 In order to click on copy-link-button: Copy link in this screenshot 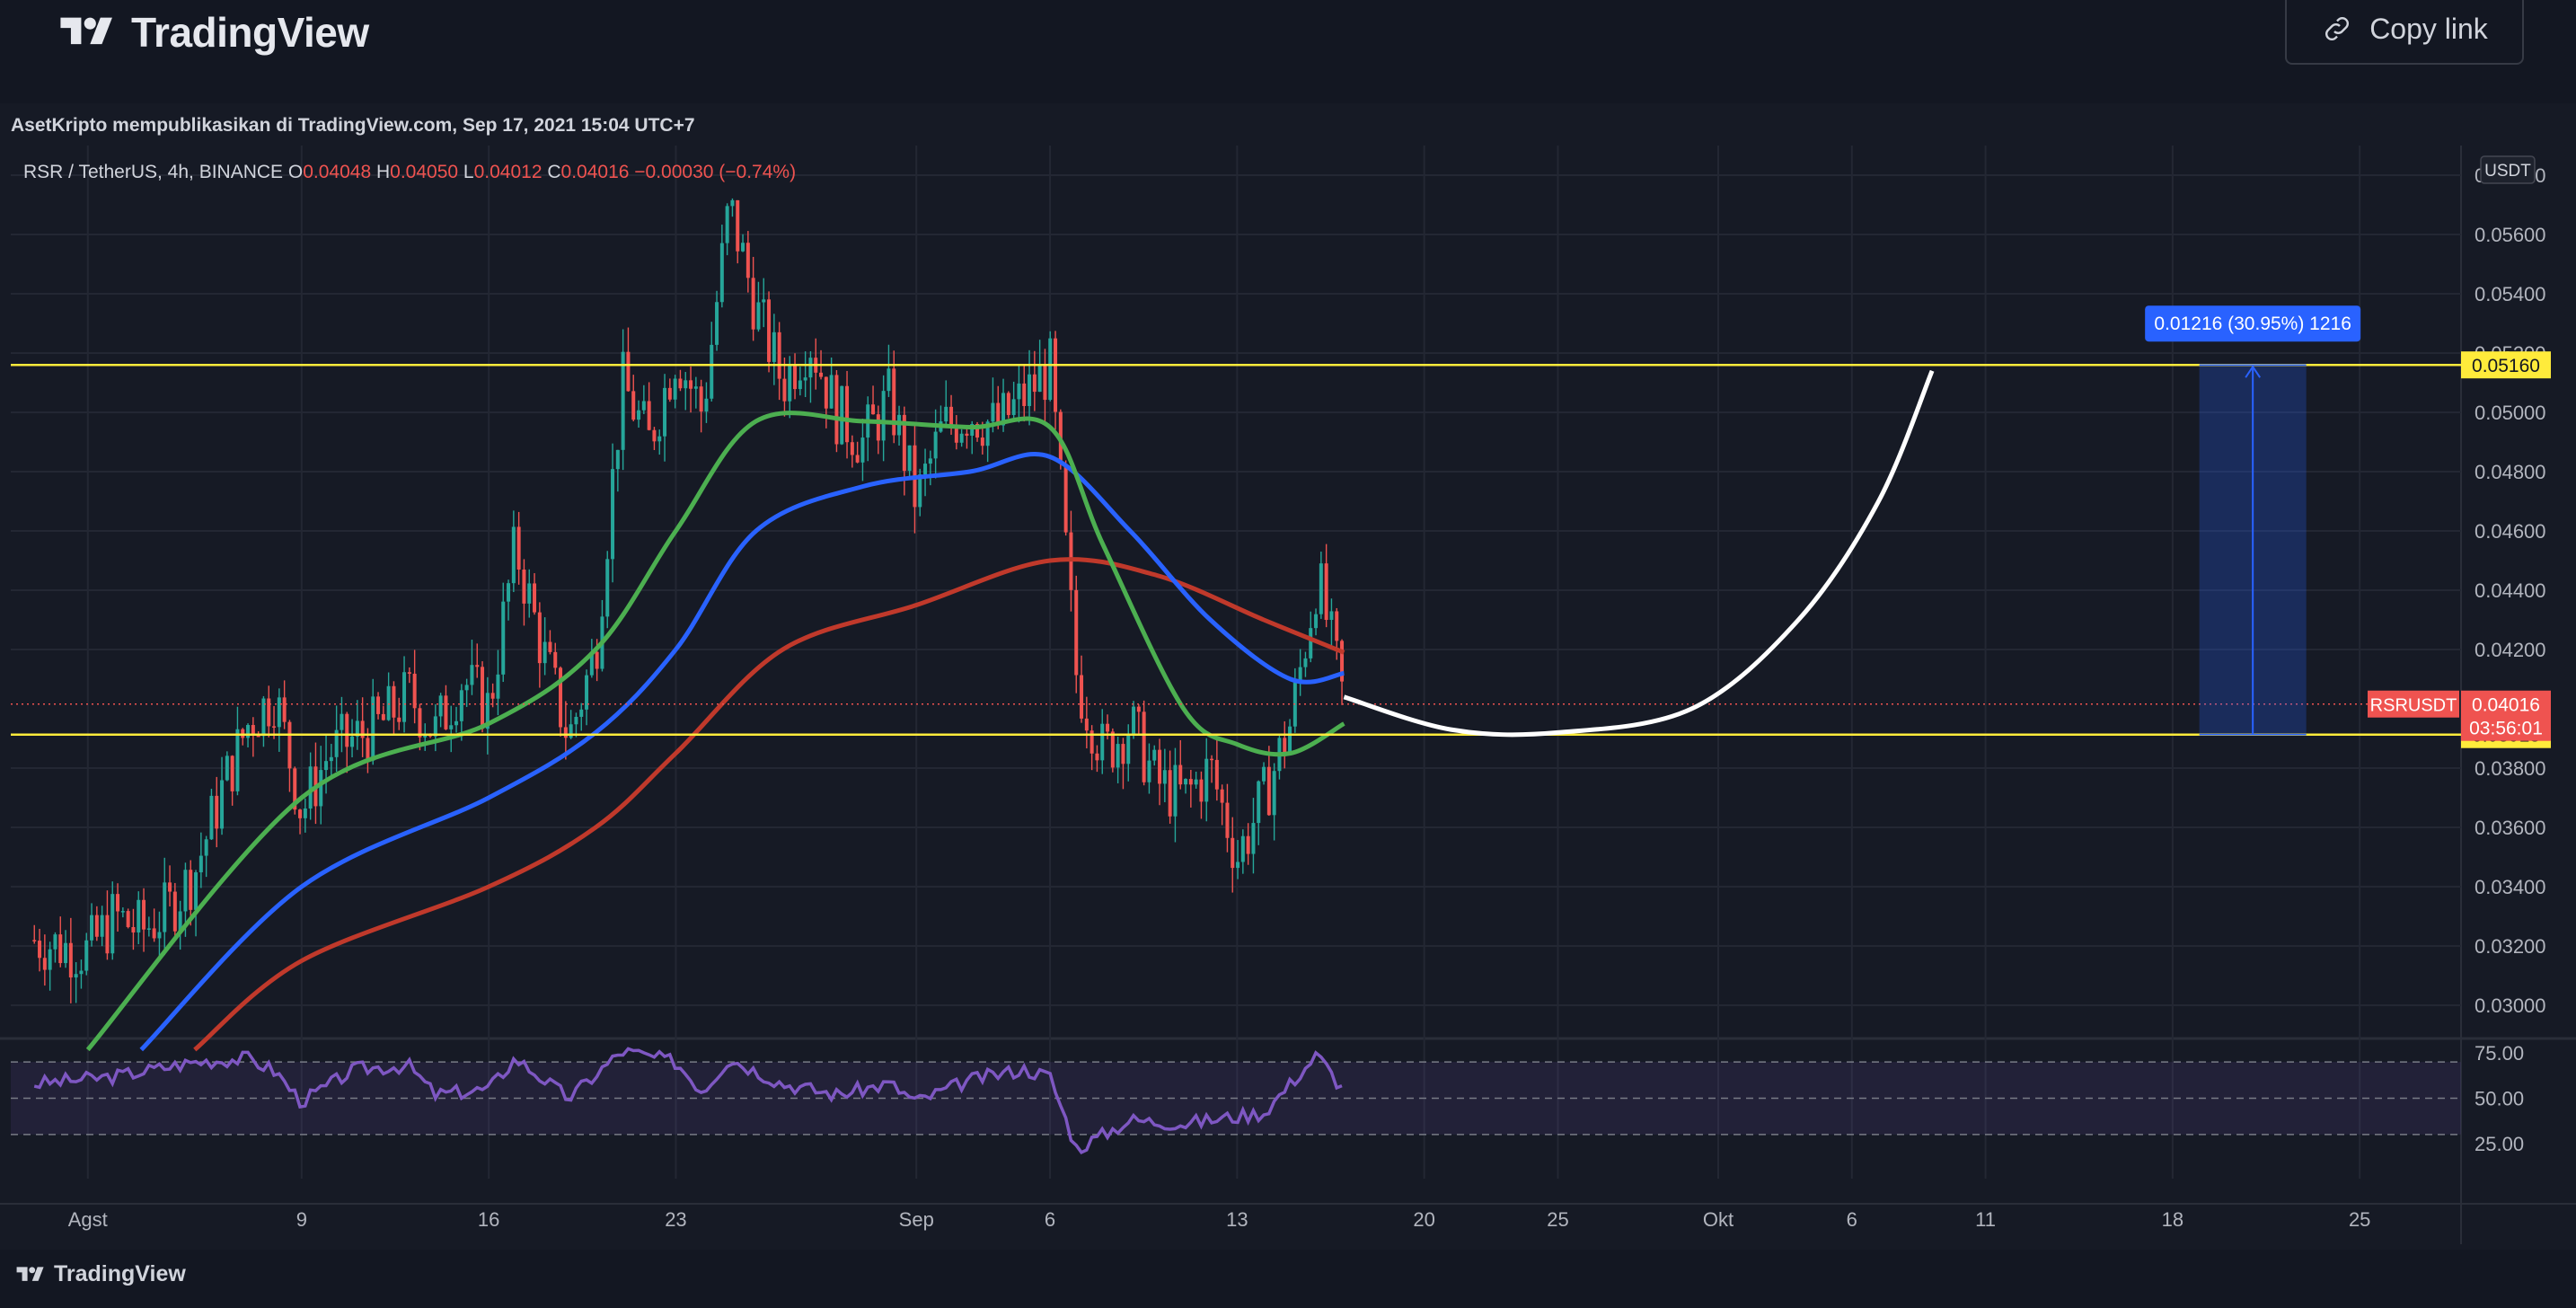, I will do `click(2404, 32)`.